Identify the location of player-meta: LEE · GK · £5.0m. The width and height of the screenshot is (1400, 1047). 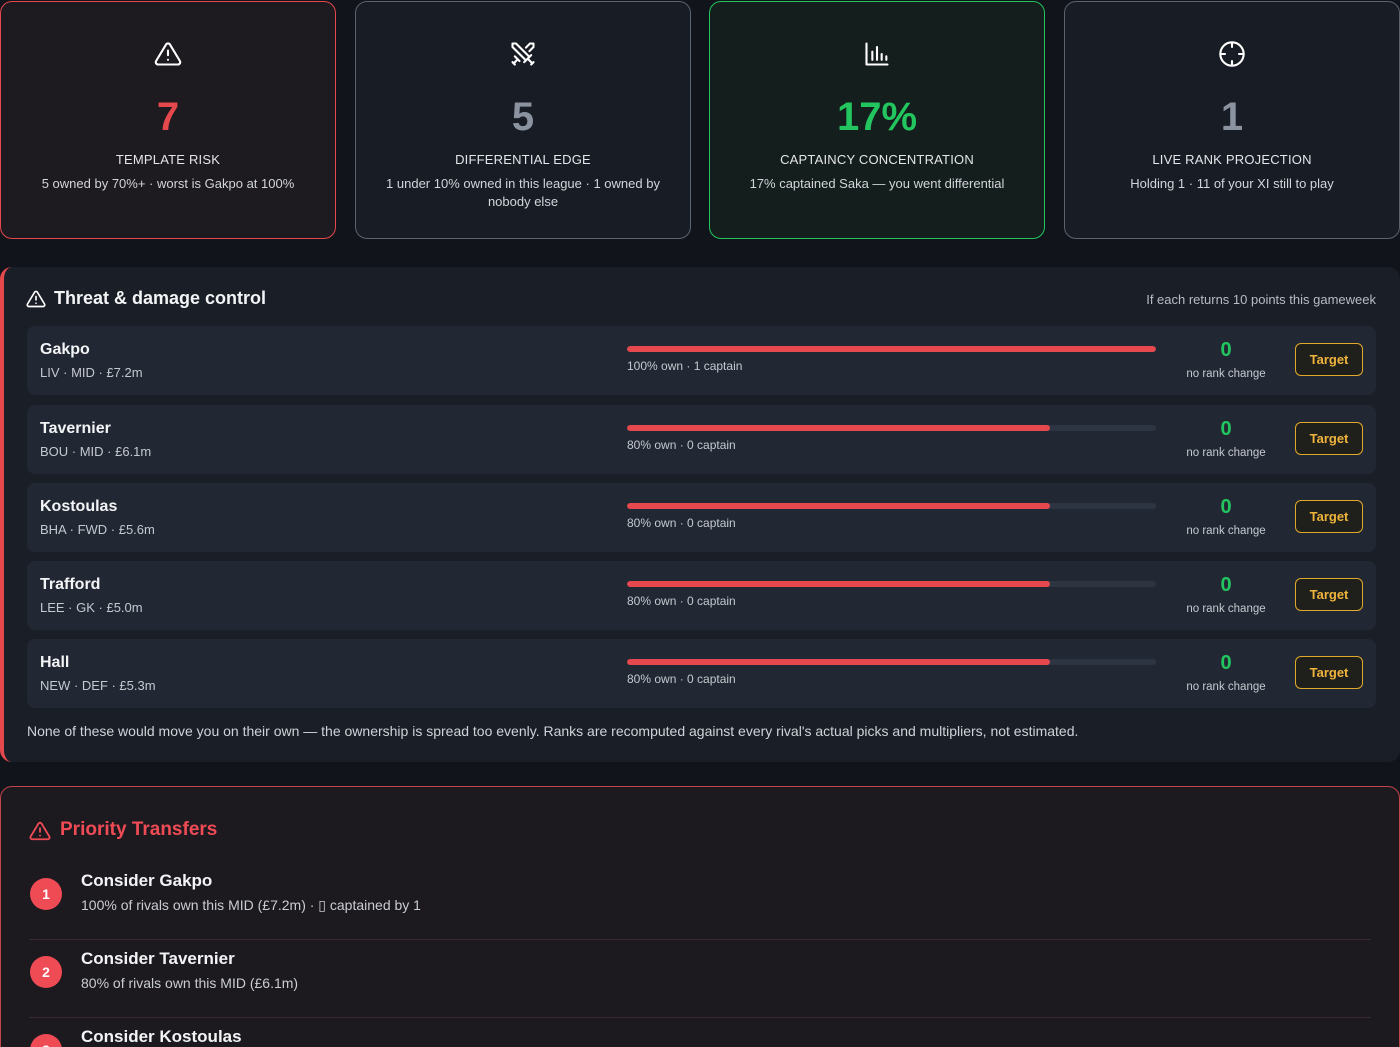
(91, 607).